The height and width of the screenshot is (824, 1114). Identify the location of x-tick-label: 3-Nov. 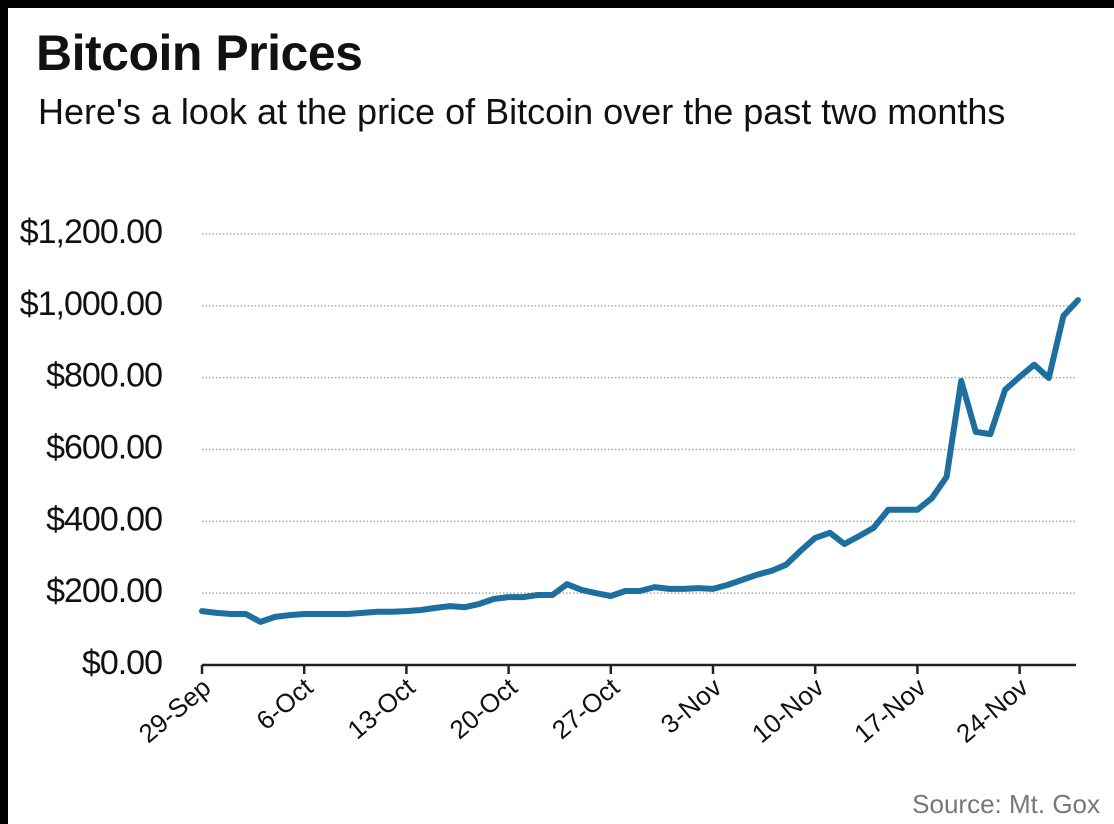
(691, 706).